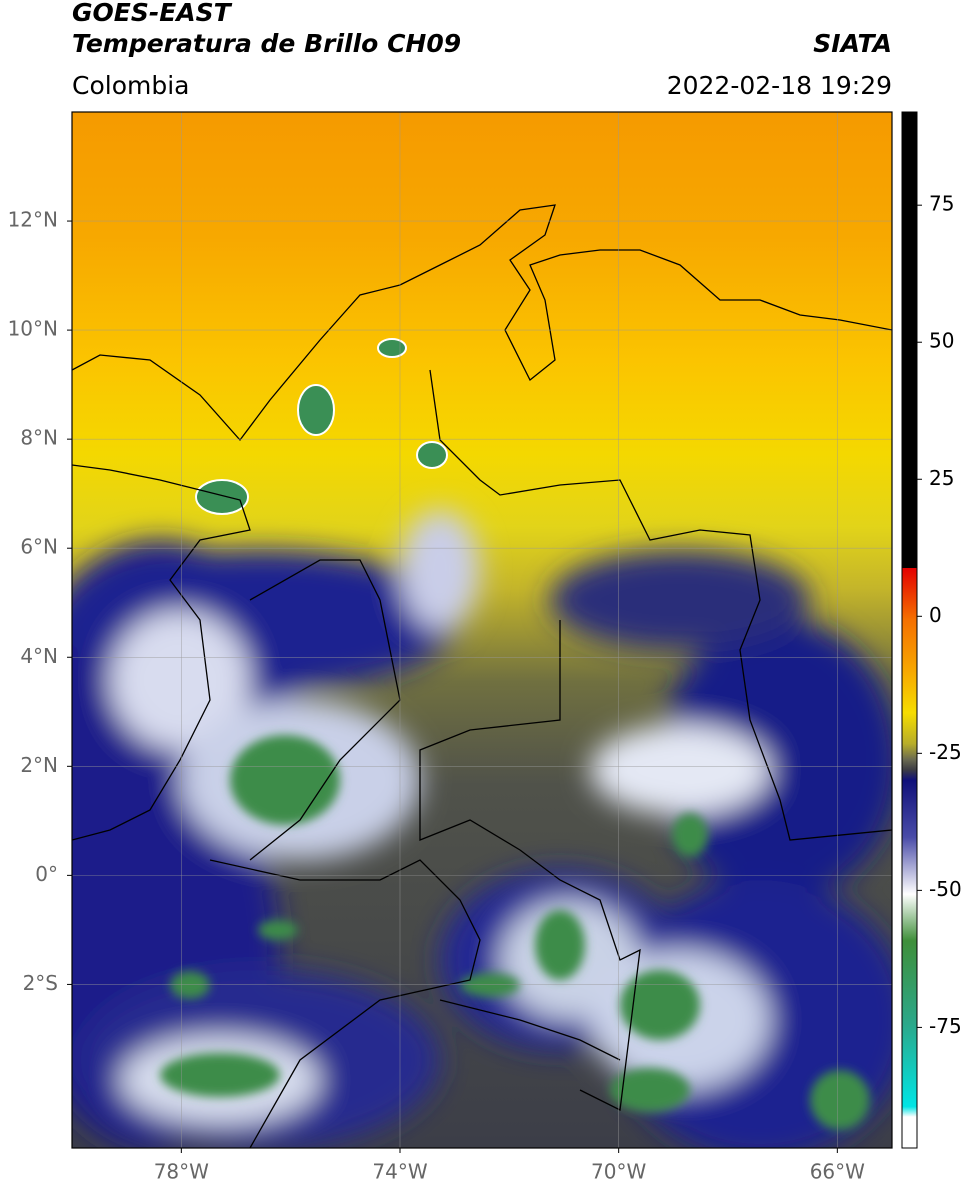 The image size is (966, 1190). Describe the element at coordinates (935, 615) in the screenshot. I see `colorbar-label: 0` at that location.